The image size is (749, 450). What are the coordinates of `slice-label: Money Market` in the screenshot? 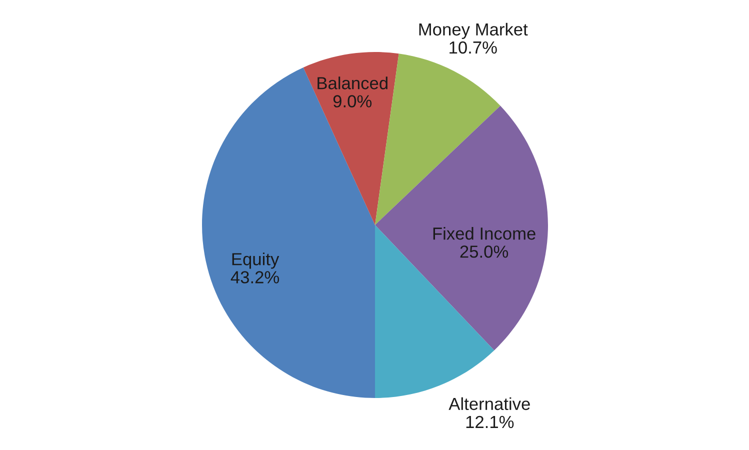 It's located at (473, 31).